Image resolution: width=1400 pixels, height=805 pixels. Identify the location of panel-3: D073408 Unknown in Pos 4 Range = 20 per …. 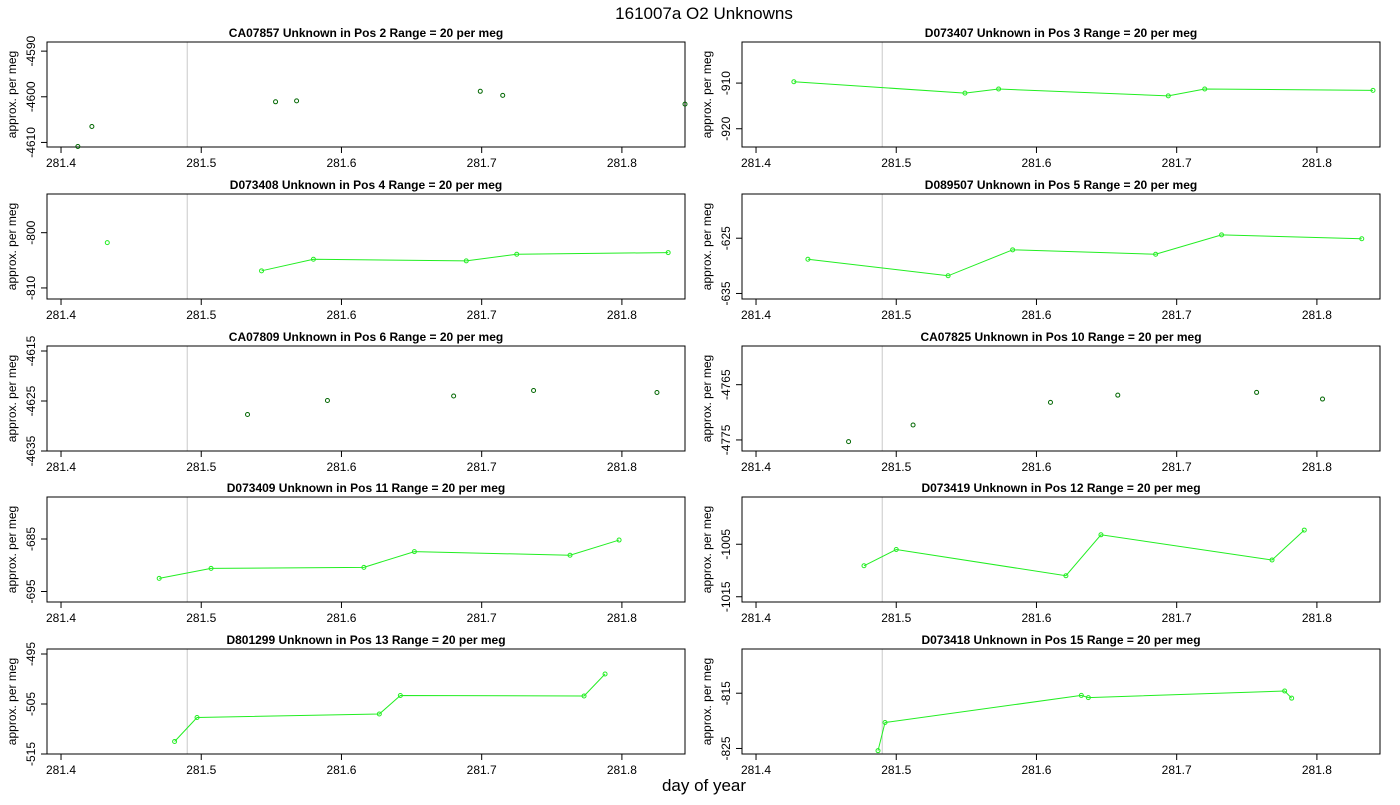
(345, 250).